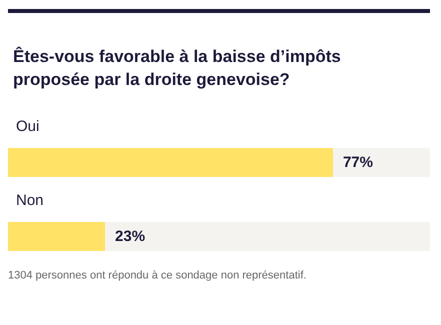 The image size is (441, 325). Describe the element at coordinates (179, 67) in the screenshot. I see `chart-title: Êtes-vous favorable à la baisse d’impôts proposée par la droite genevoise?` at that location.